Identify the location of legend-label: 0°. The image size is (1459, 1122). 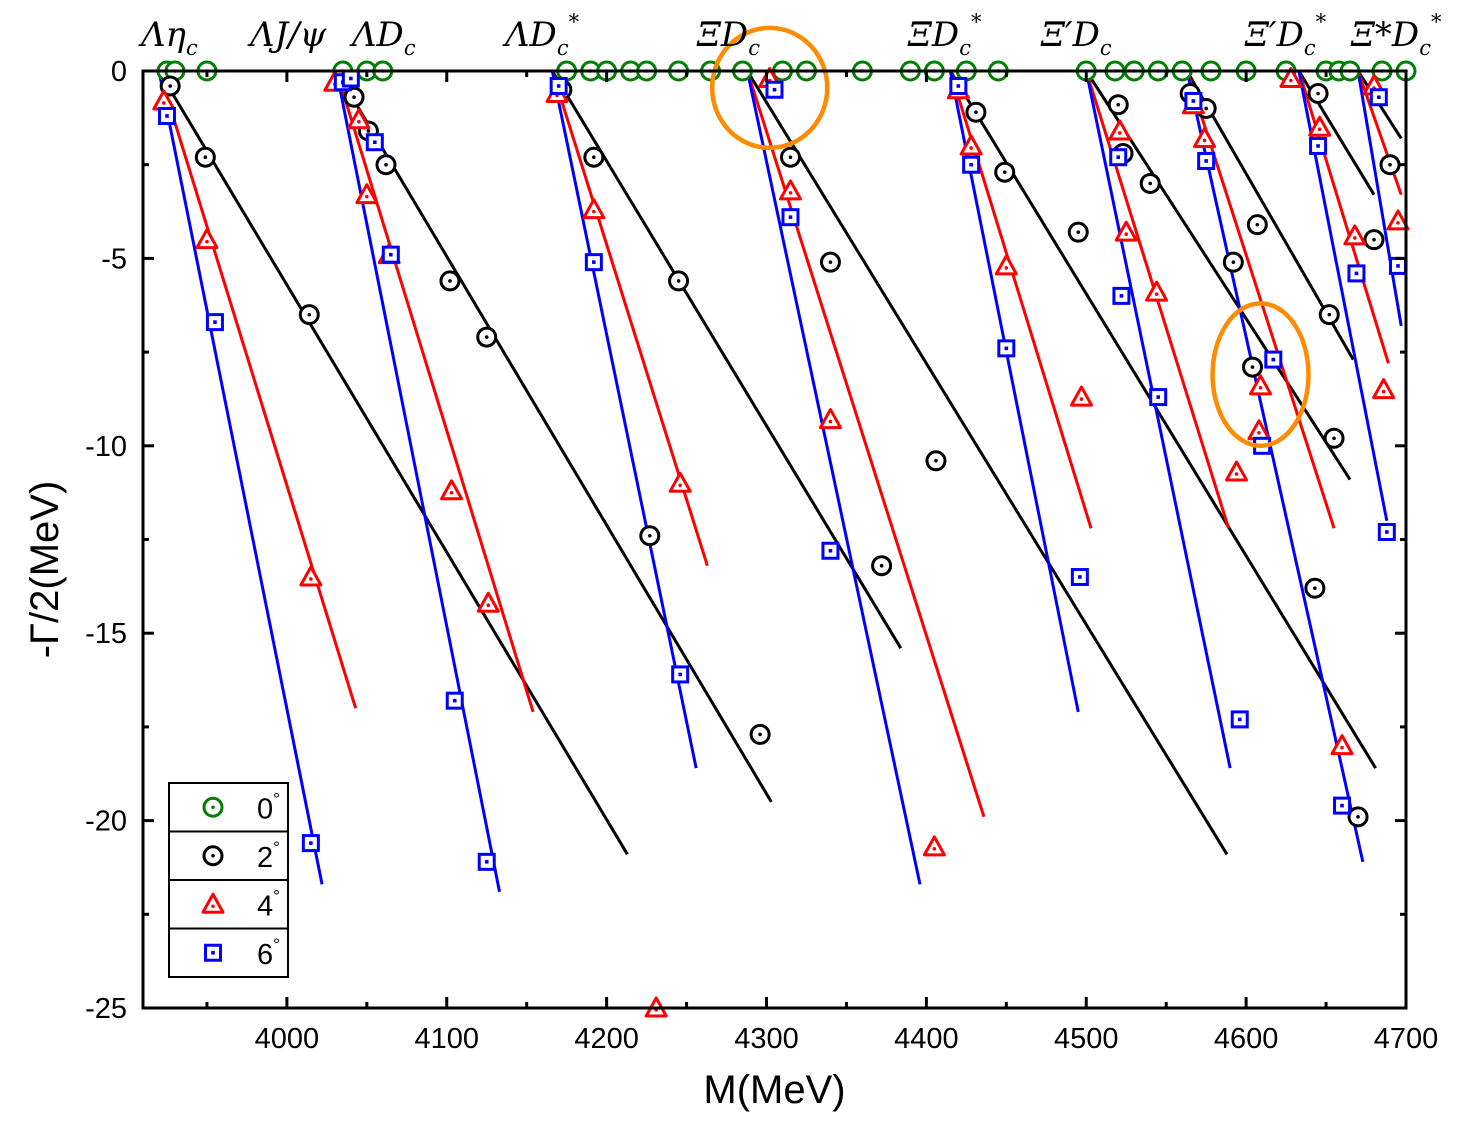
(268, 807).